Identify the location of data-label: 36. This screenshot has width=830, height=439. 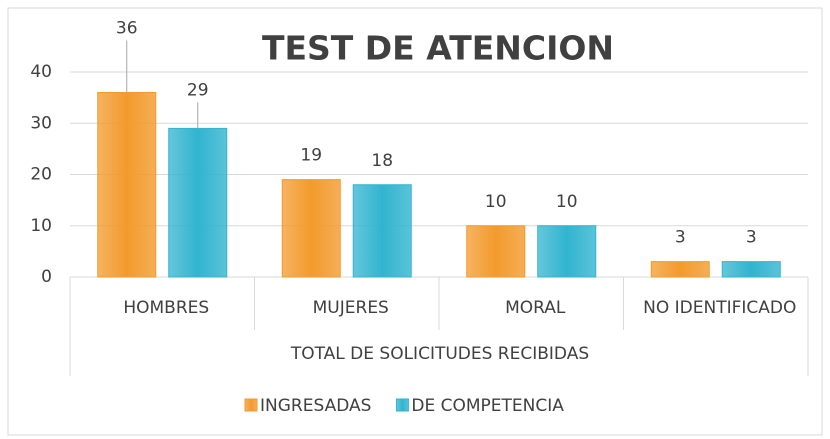
(127, 29).